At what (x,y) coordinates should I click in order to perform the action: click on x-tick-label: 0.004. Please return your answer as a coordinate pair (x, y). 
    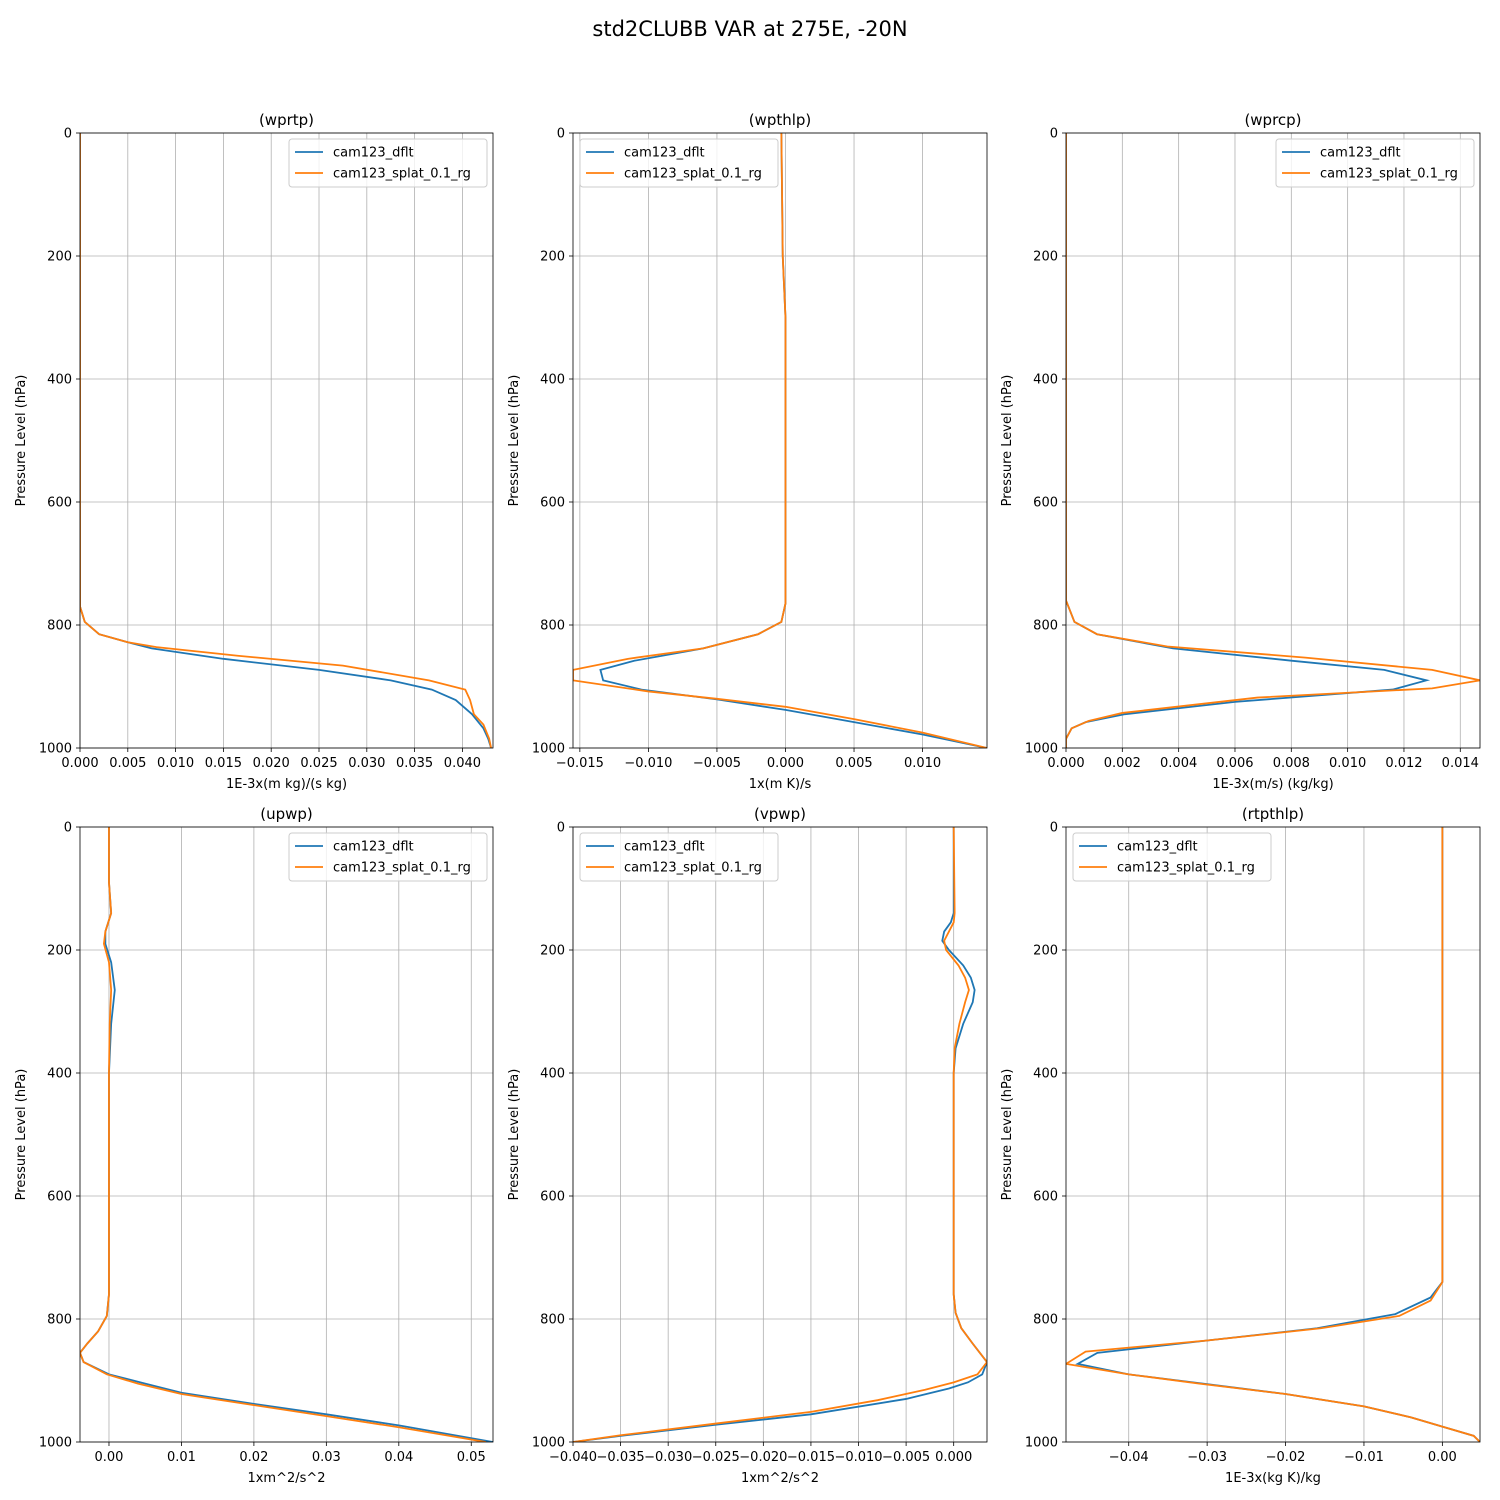
    Looking at the image, I should click on (1178, 763).